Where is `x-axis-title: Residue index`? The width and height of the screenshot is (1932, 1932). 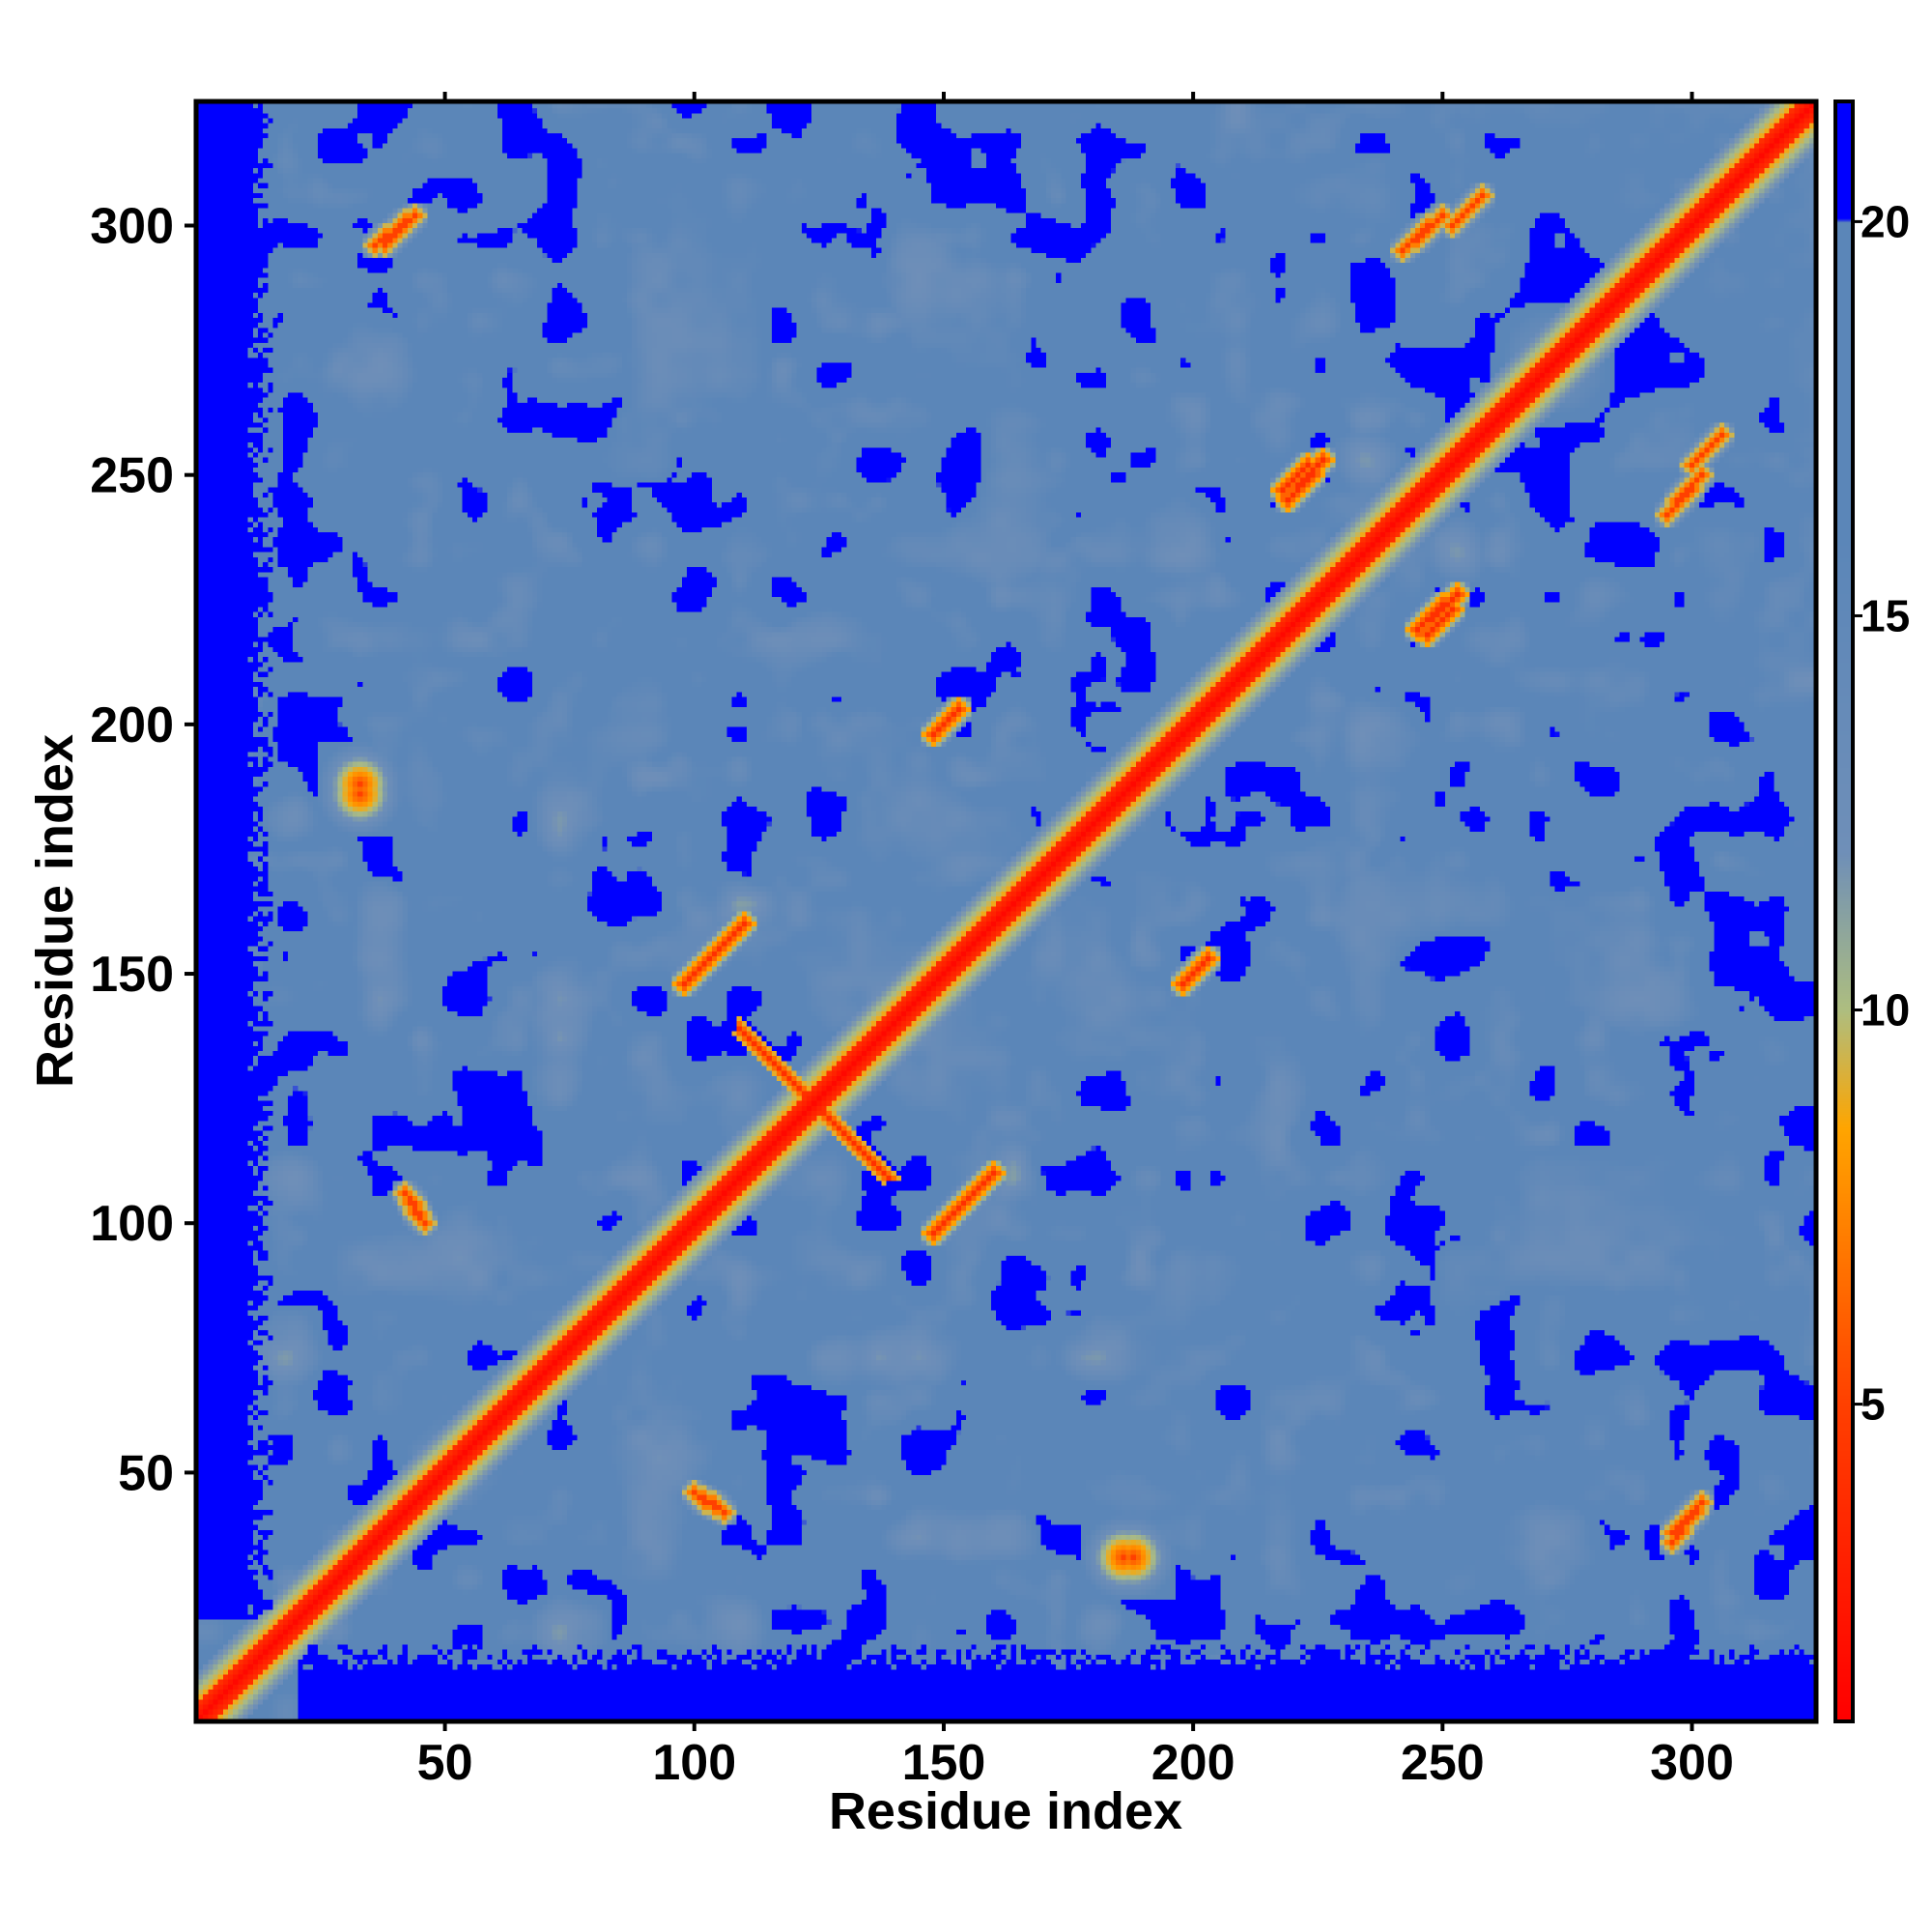 x-axis-title: Residue index is located at coordinates (1005, 1811).